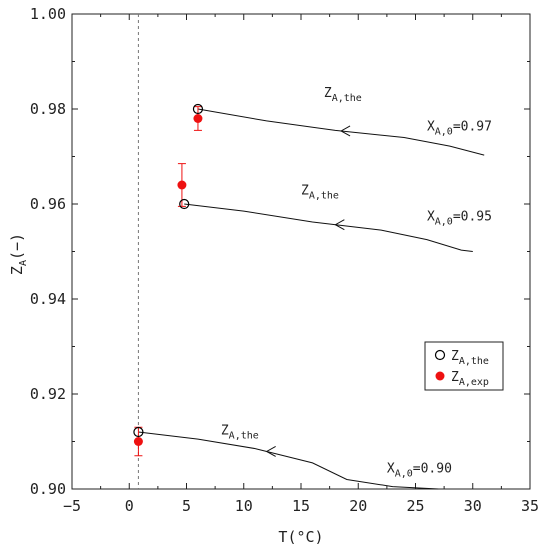 The height and width of the screenshot is (550, 548). I want to click on legend-label-exp: ZA,exp, so click(470, 379).